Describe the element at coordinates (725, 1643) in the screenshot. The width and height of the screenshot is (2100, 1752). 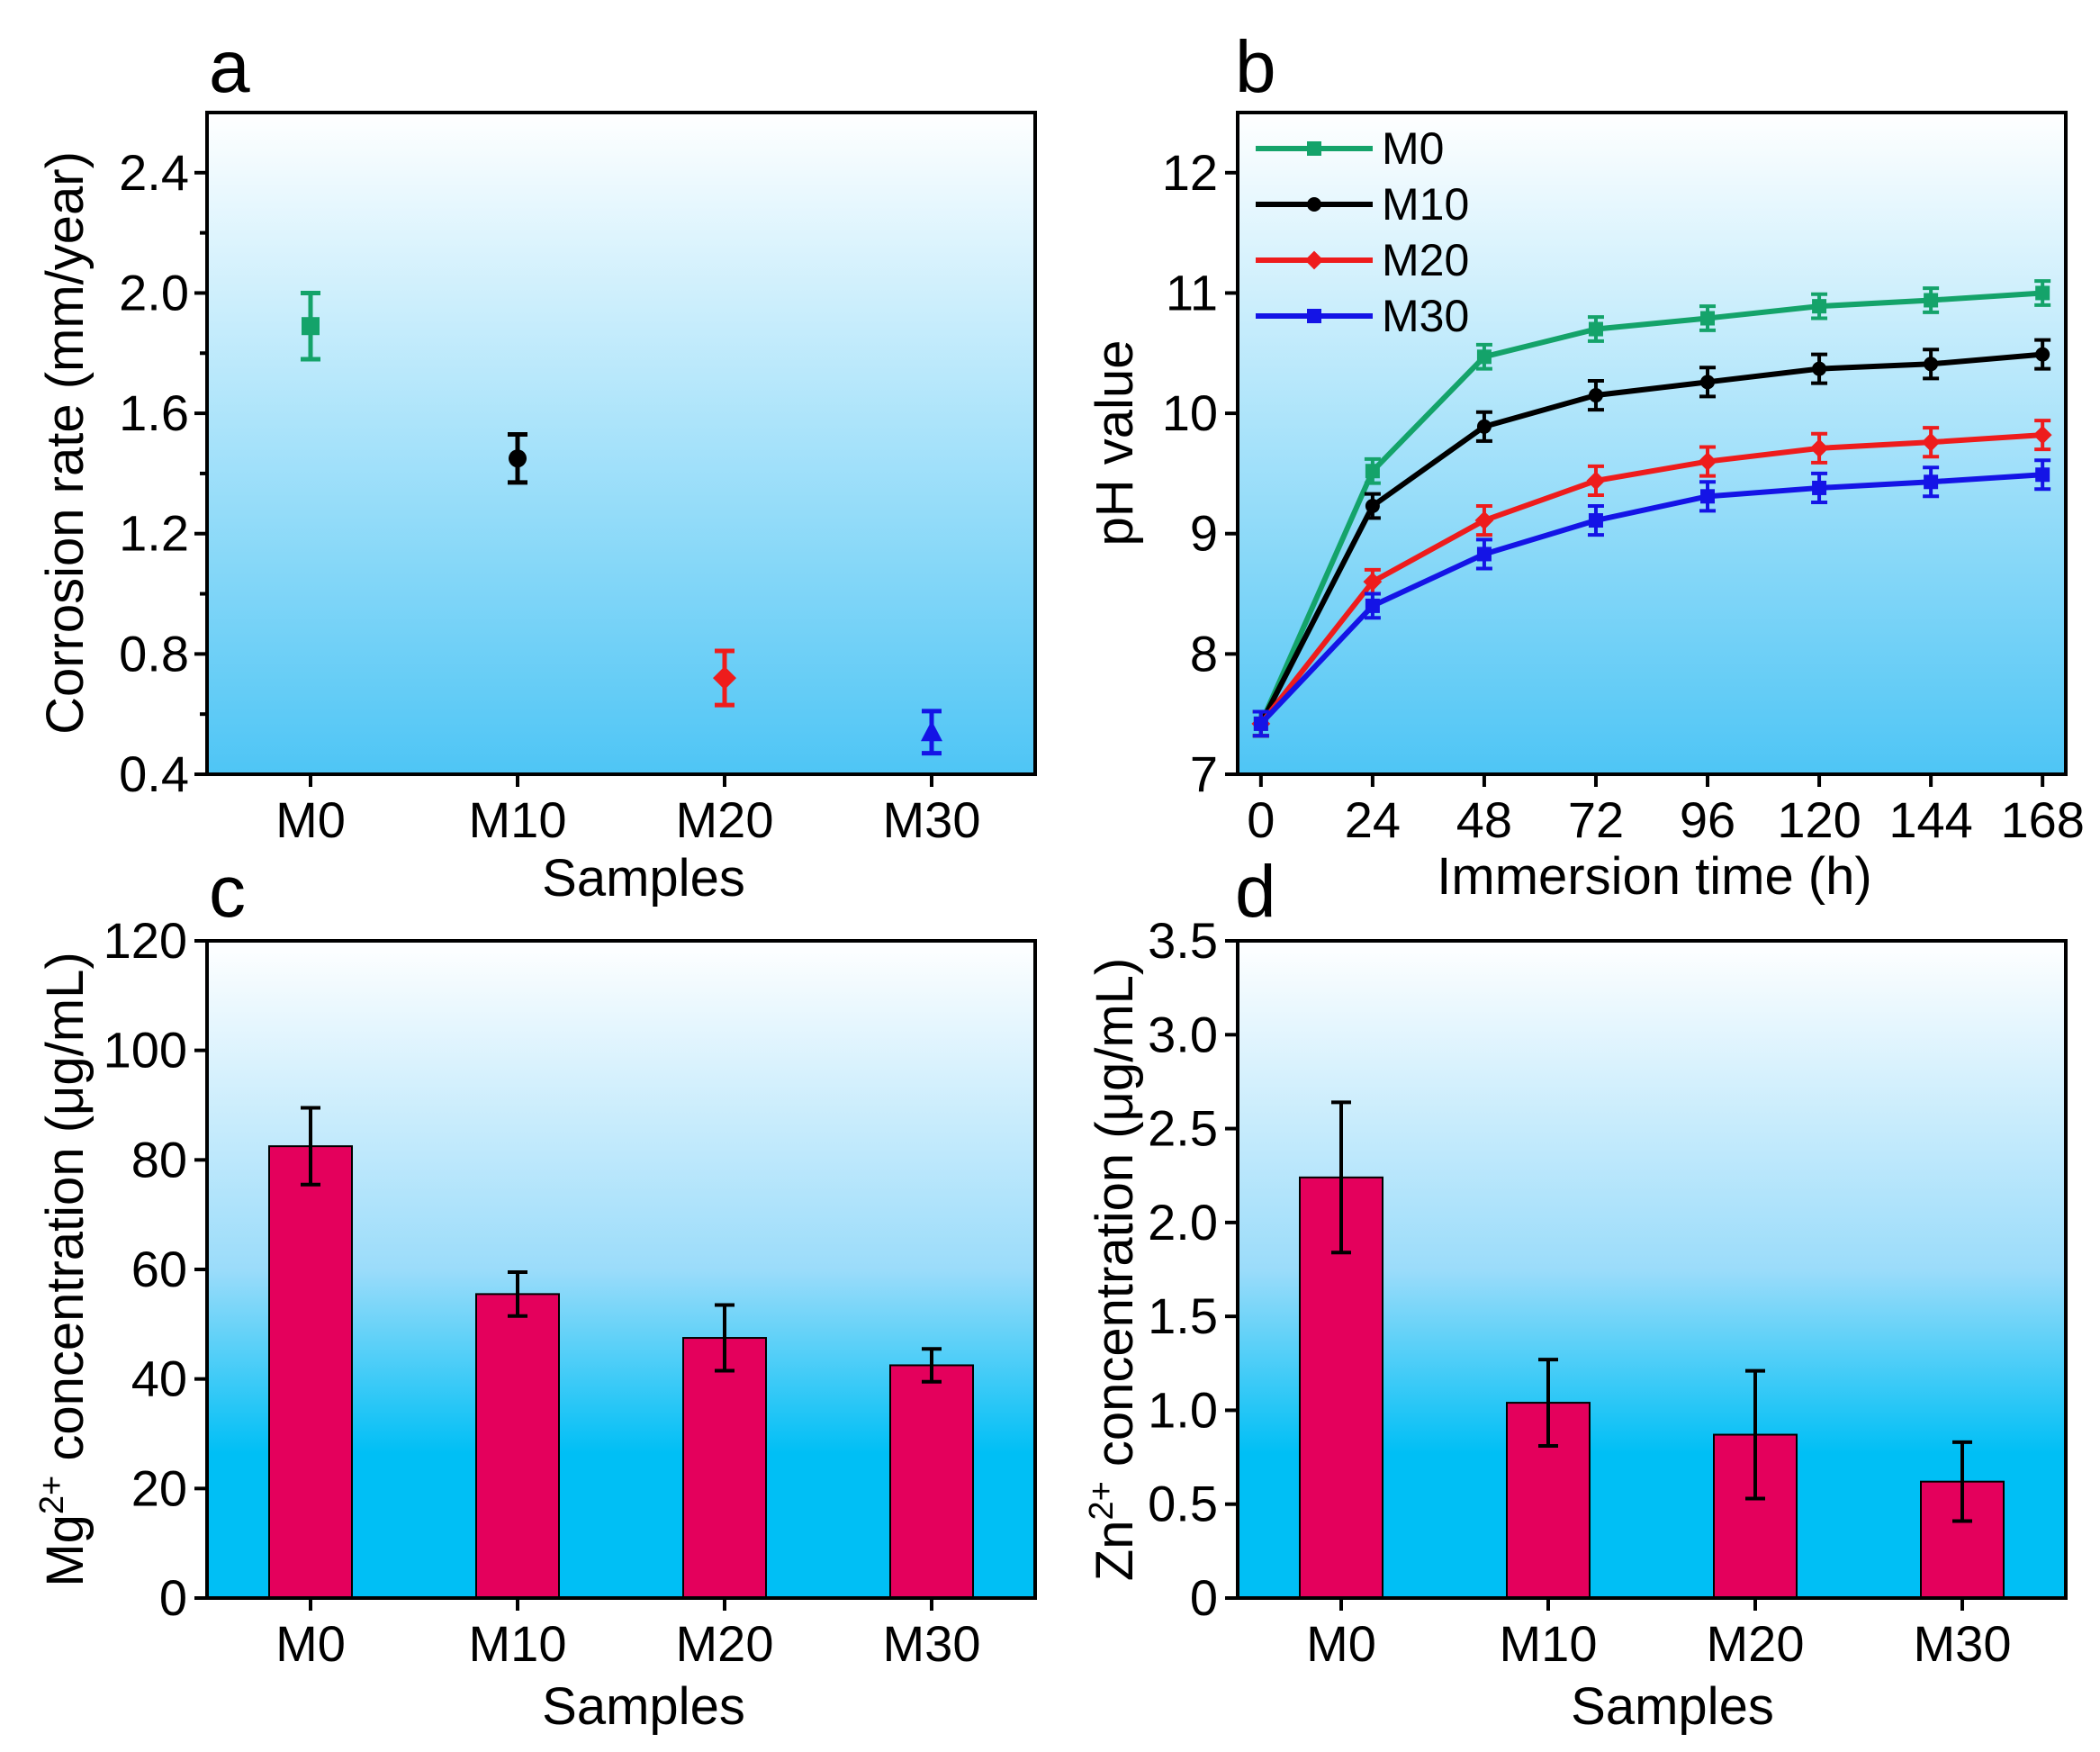
I see `panel-c-x-tick-label: M20` at that location.